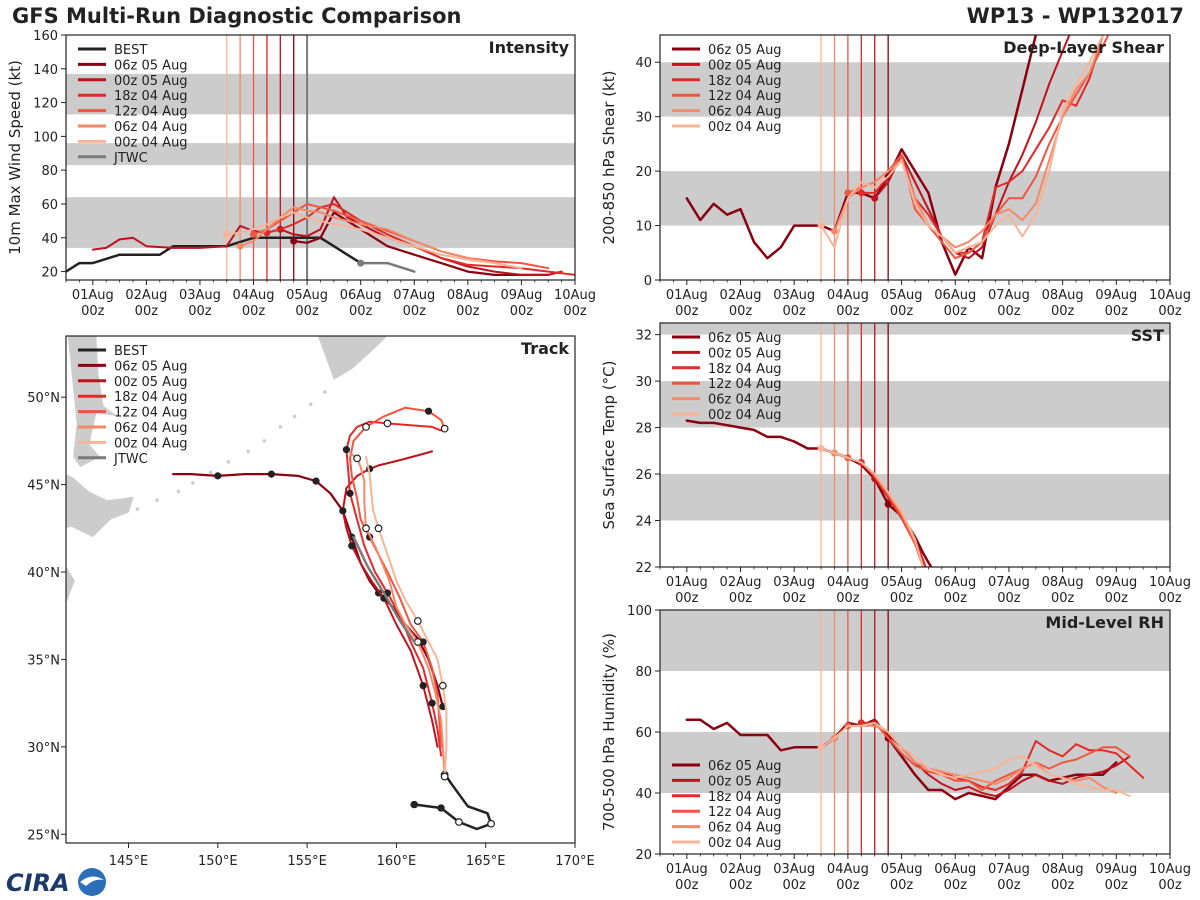 The image size is (1200, 900). Describe the element at coordinates (1009, 590) in the screenshot. I see `x-tick-label: 07Aug 00z` at that location.